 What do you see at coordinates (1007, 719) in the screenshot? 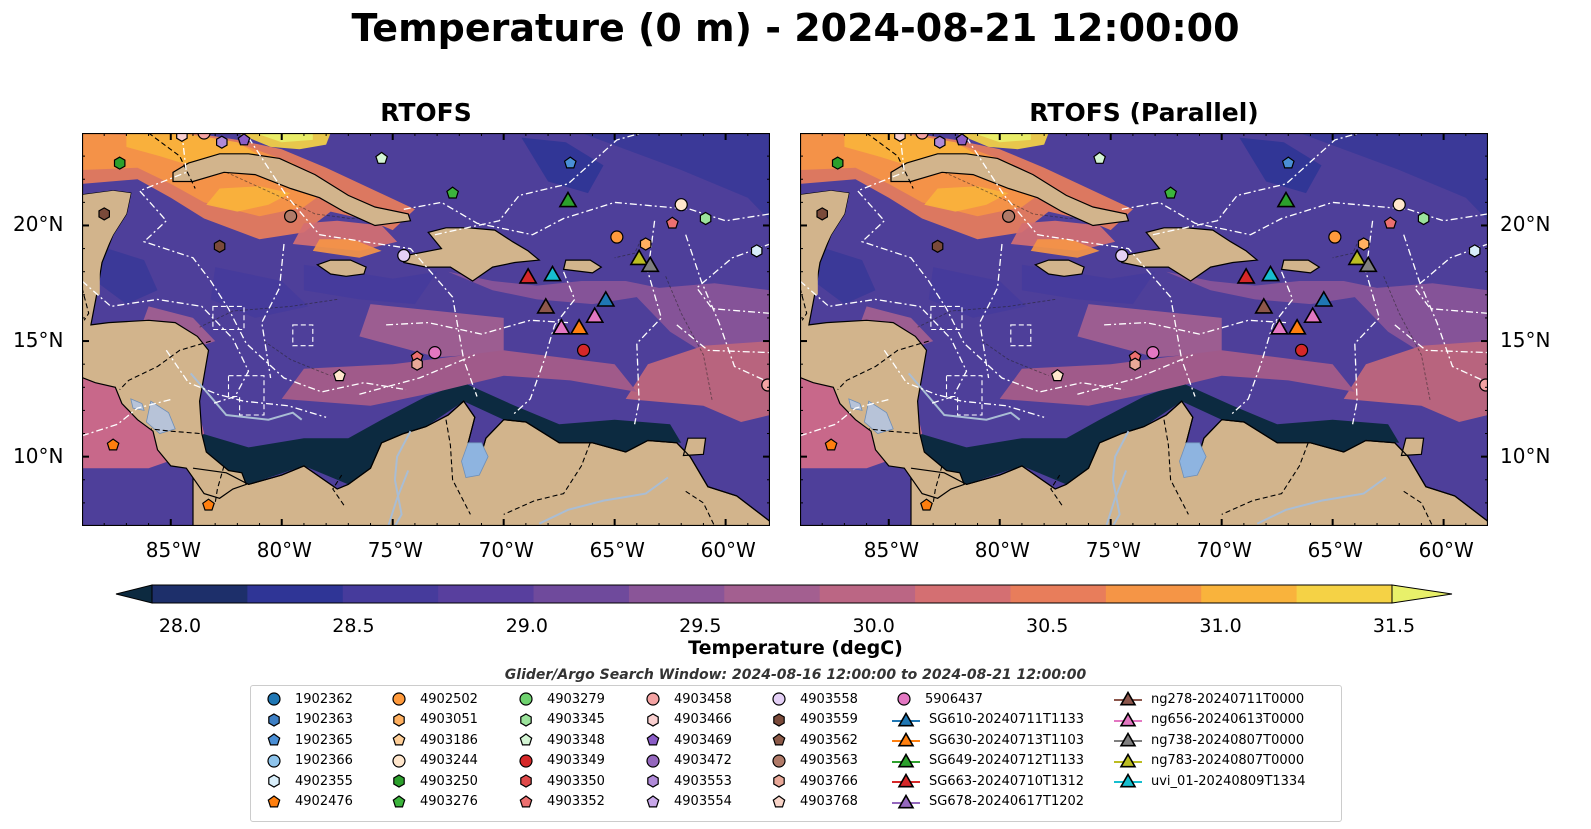
I see `legend-label: SG610-20240711T1133` at bounding box center [1007, 719].